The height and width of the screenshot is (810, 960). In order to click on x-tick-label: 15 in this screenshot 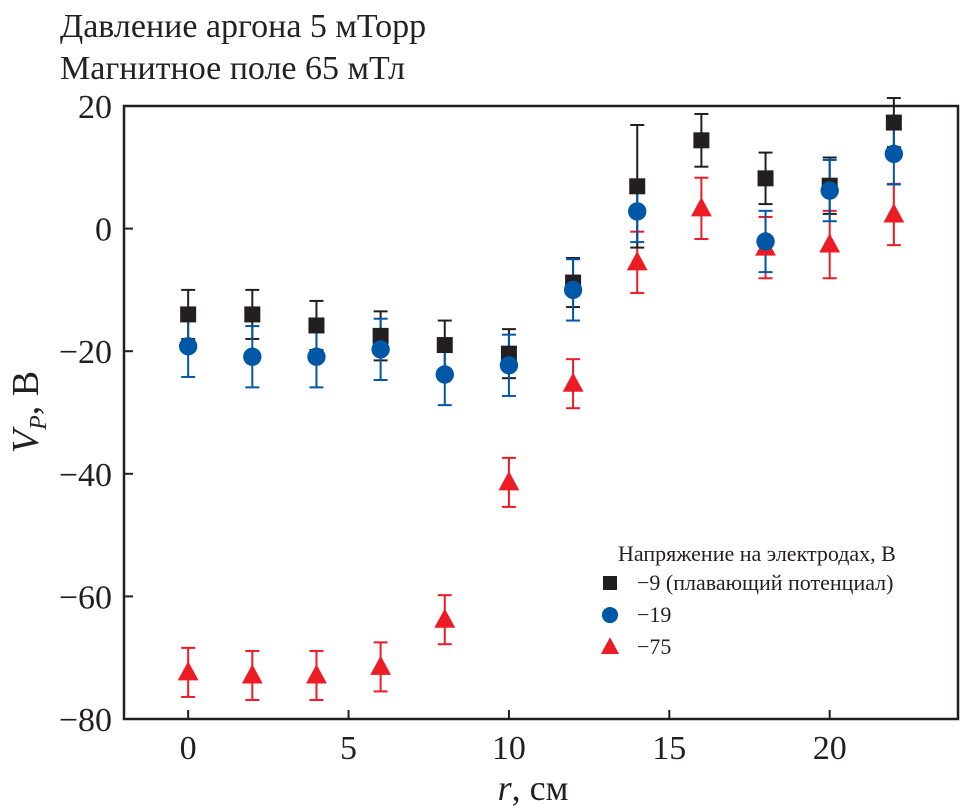, I will do `click(669, 748)`.